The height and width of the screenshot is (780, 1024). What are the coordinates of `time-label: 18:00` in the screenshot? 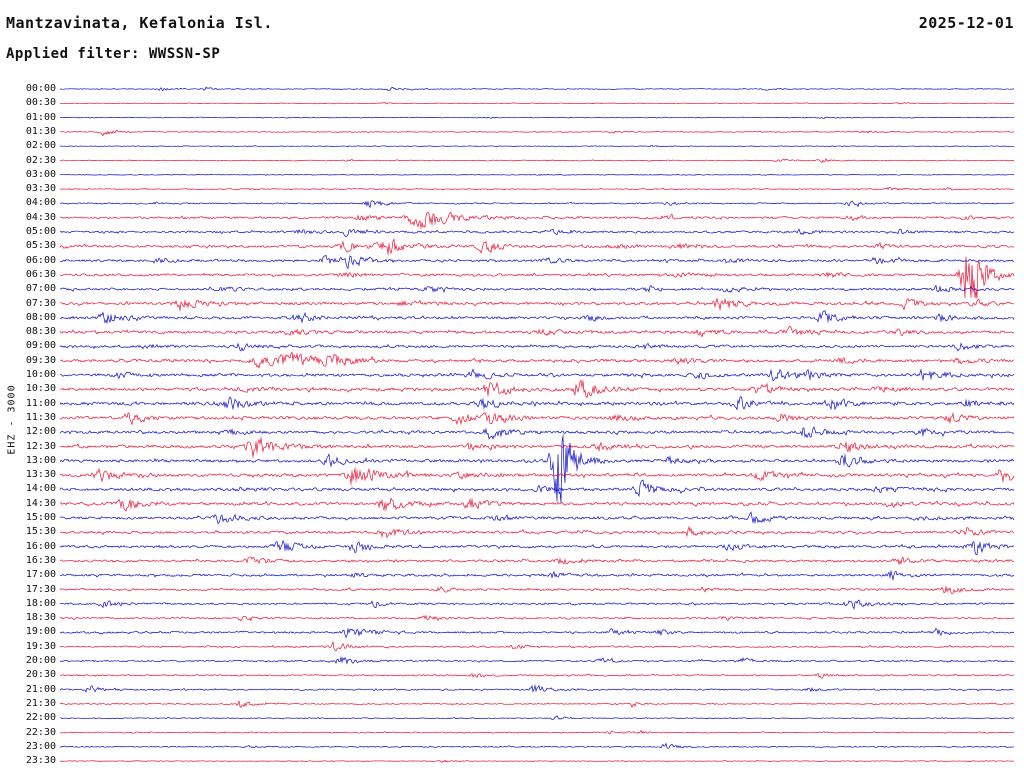 It's located at (40, 603).